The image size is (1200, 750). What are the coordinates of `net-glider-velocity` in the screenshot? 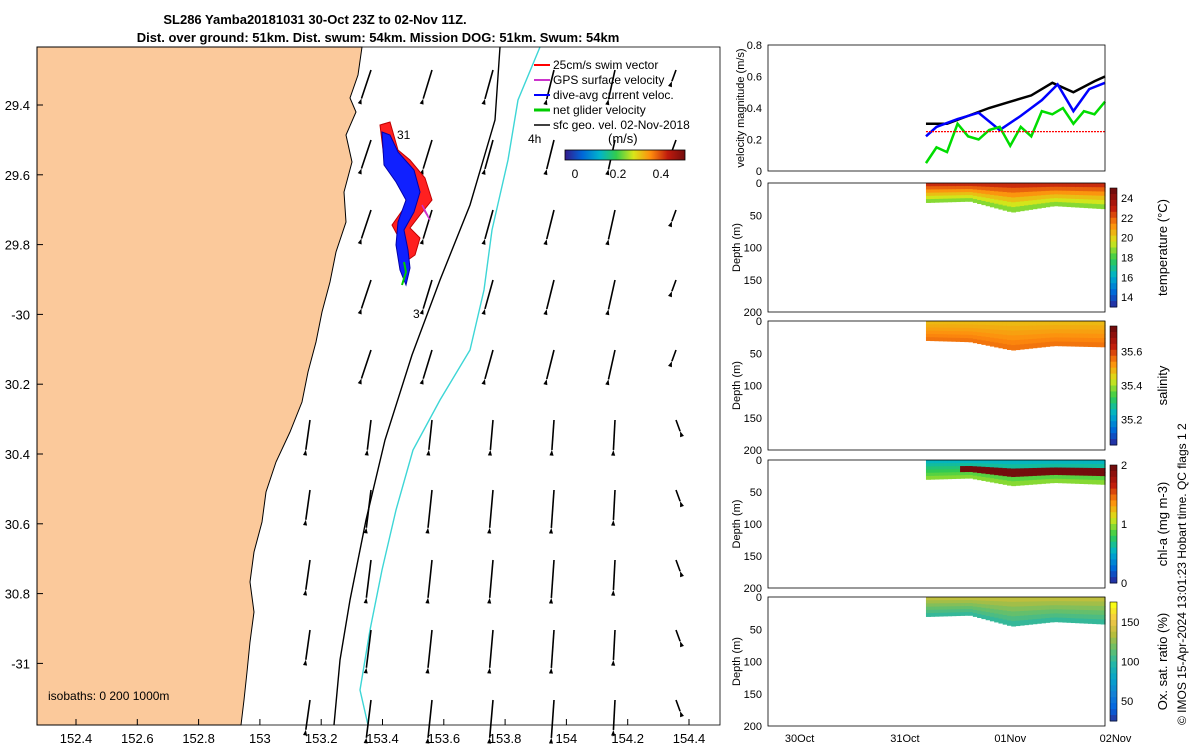 It's located at (404, 273).